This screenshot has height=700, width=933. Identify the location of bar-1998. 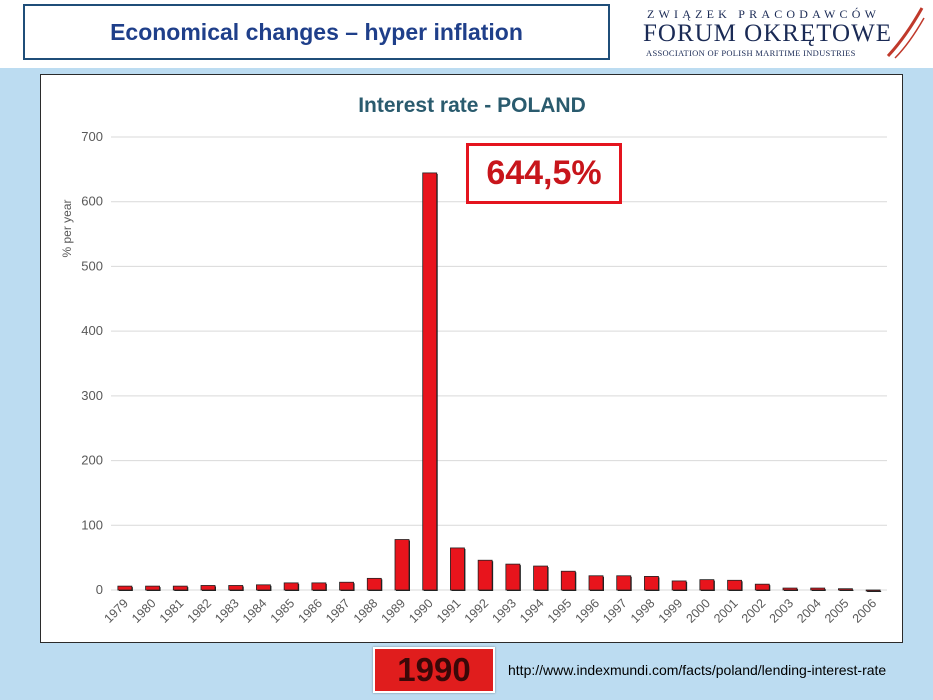
(651, 583).